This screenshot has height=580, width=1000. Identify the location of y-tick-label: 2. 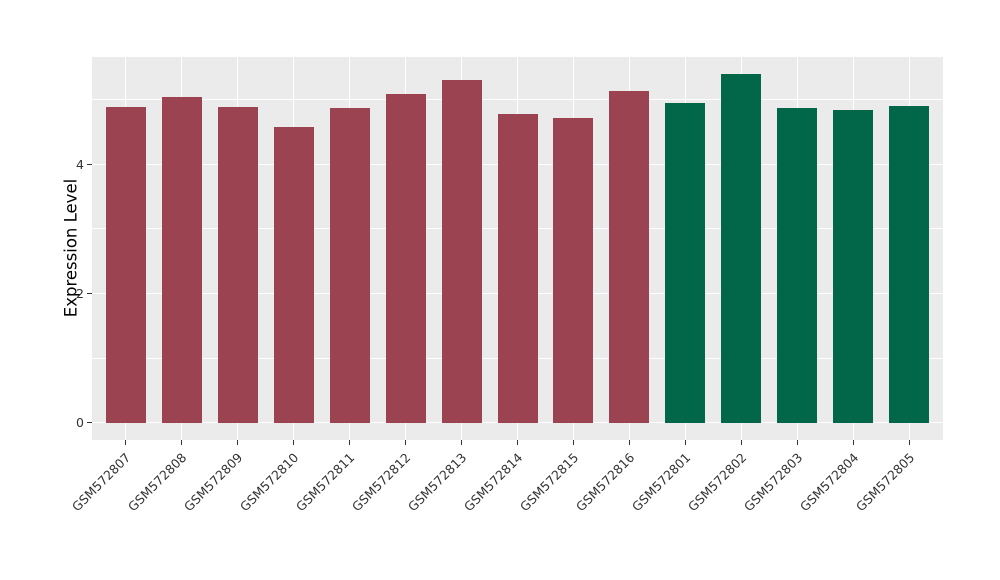
(80, 293).